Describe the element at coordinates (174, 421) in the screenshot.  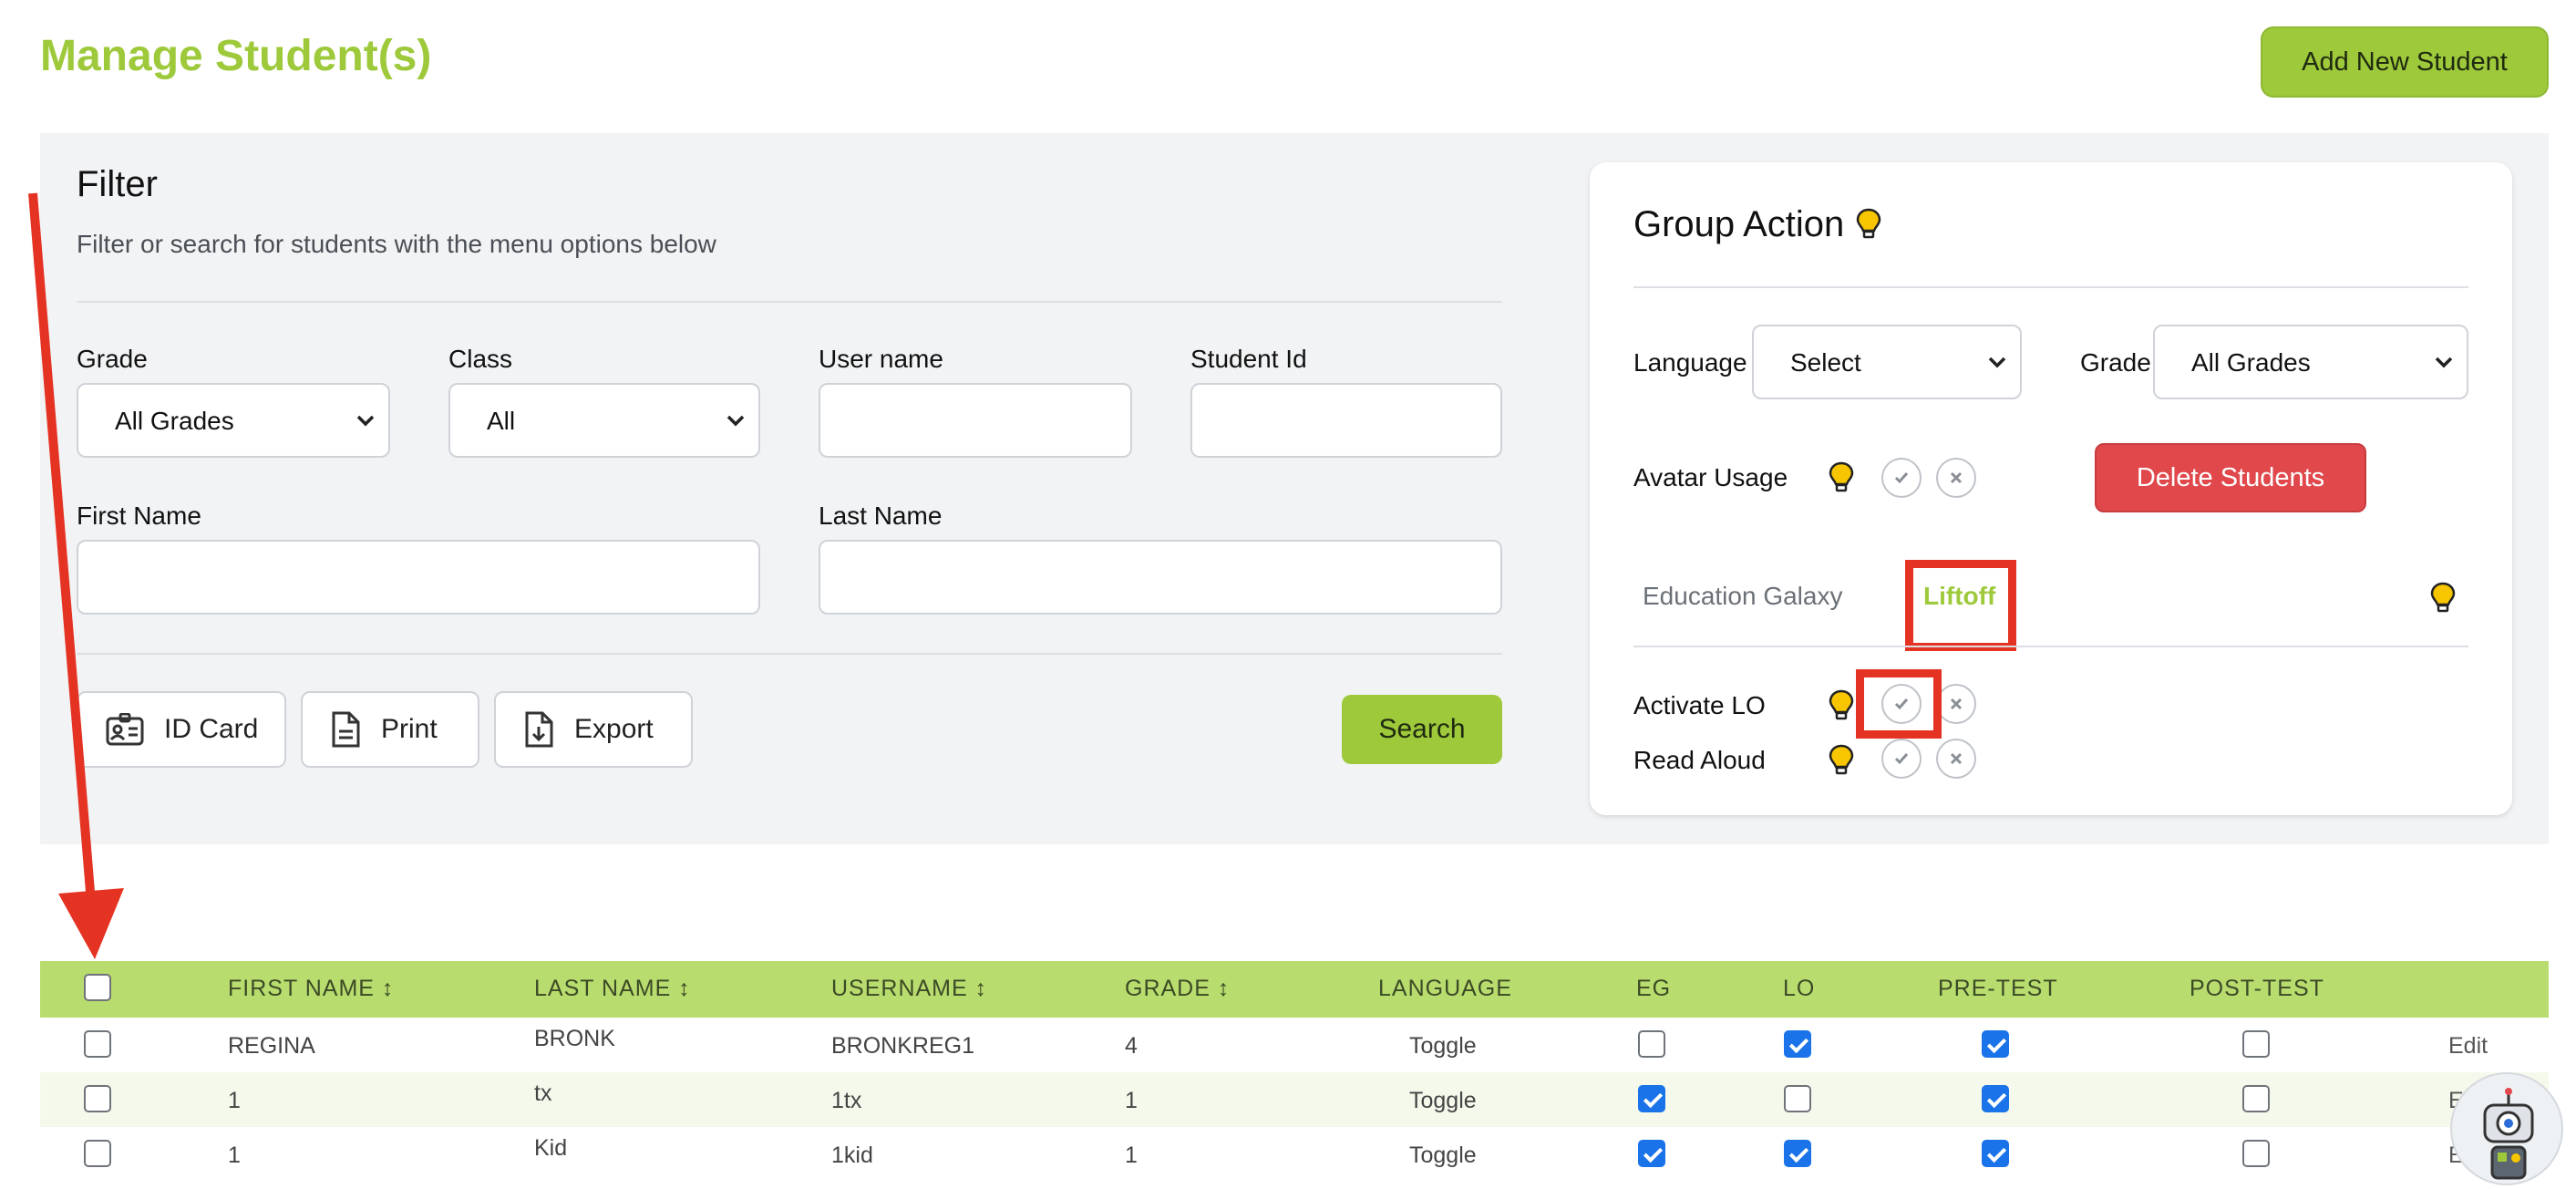
I see `grade-select-value: All Grades` at that location.